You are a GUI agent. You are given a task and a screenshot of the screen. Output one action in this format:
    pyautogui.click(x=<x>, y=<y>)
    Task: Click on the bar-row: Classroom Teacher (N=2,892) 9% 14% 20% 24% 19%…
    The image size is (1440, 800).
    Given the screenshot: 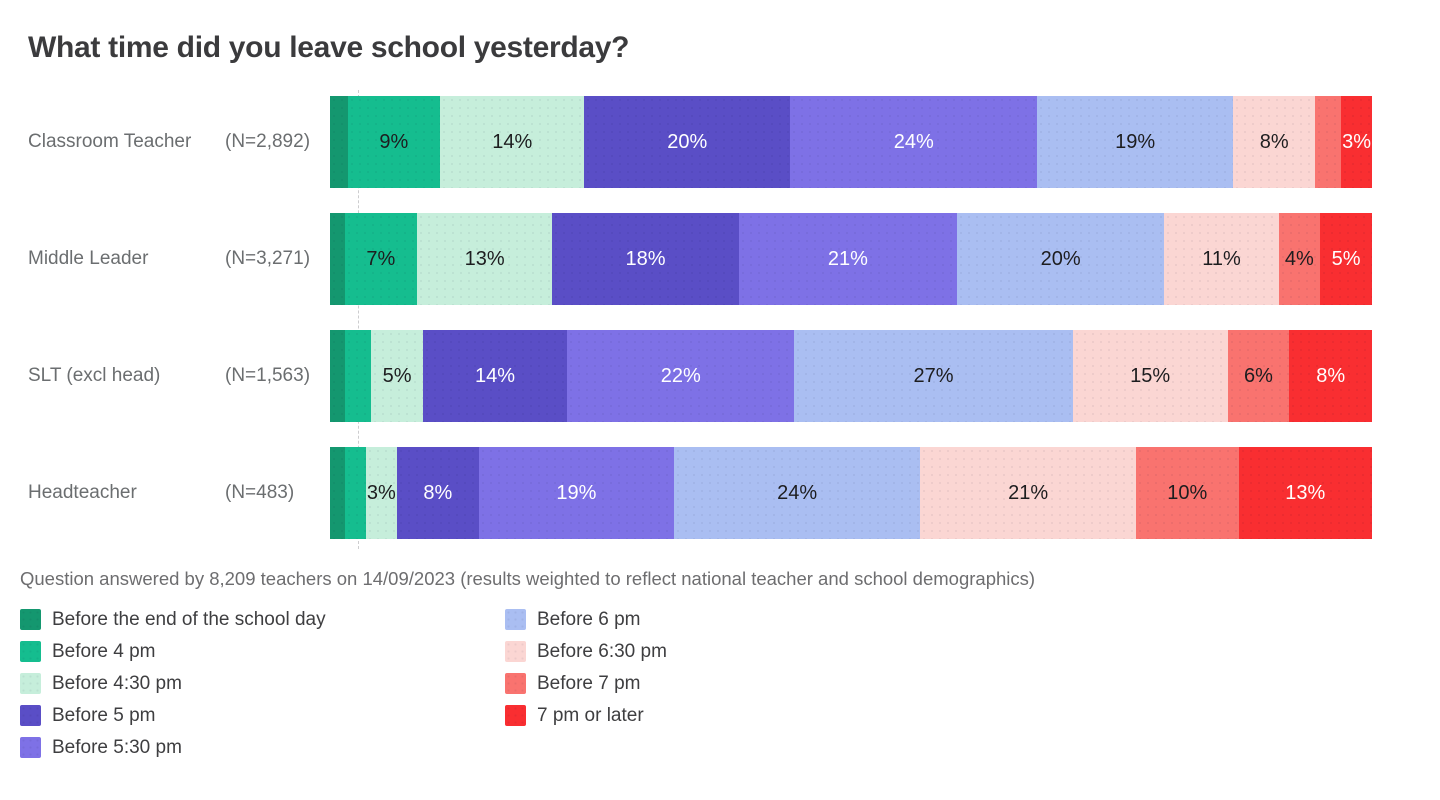 What is the action you would take?
    pyautogui.click(x=686, y=142)
    